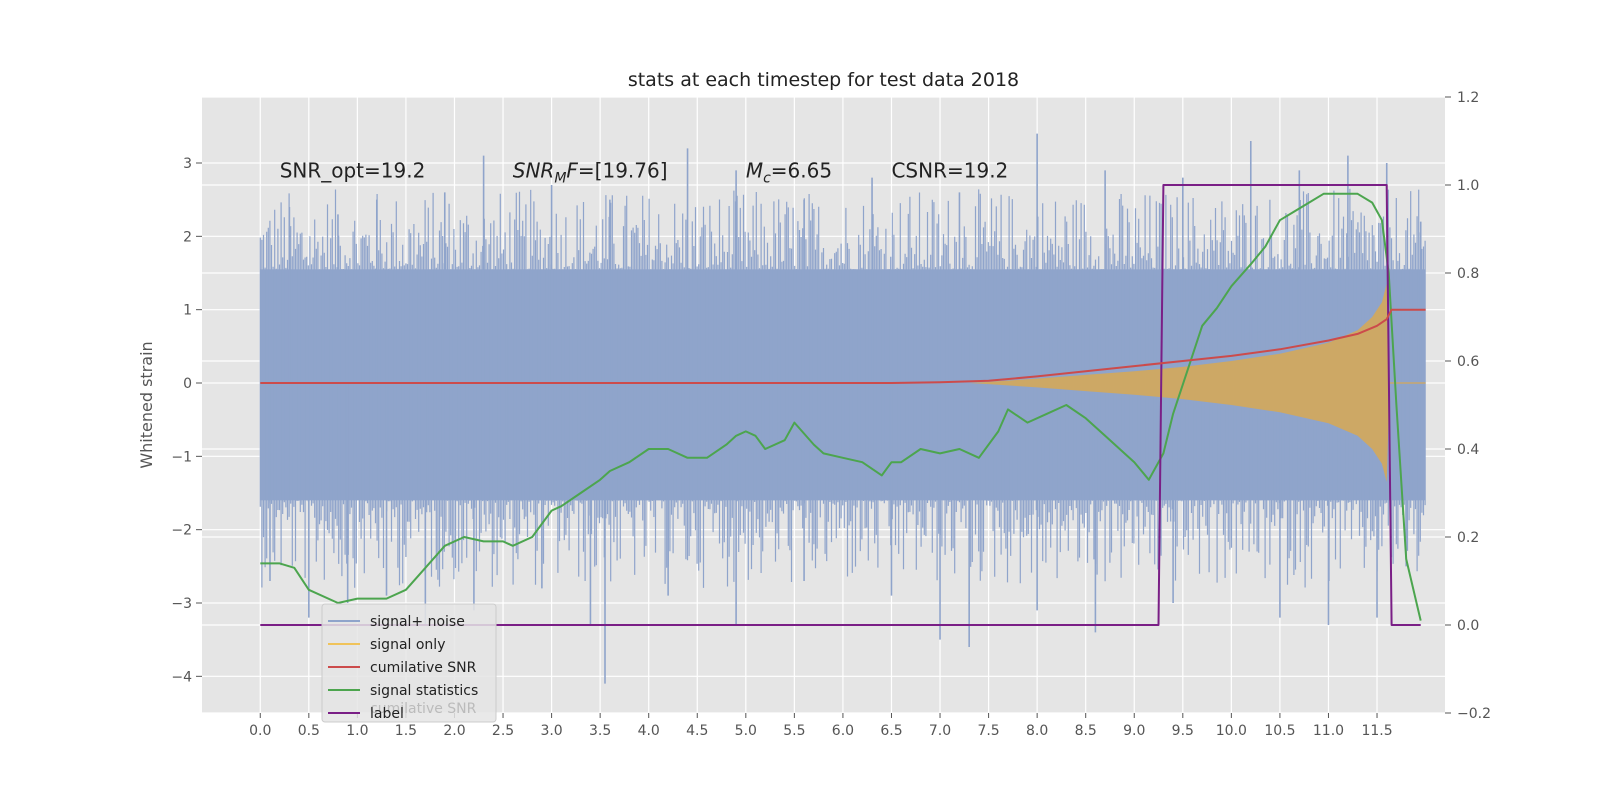 The image size is (1600, 800). Describe the element at coordinates (1468, 450) in the screenshot. I see `y2-tick-label-4: 0.4` at that location.